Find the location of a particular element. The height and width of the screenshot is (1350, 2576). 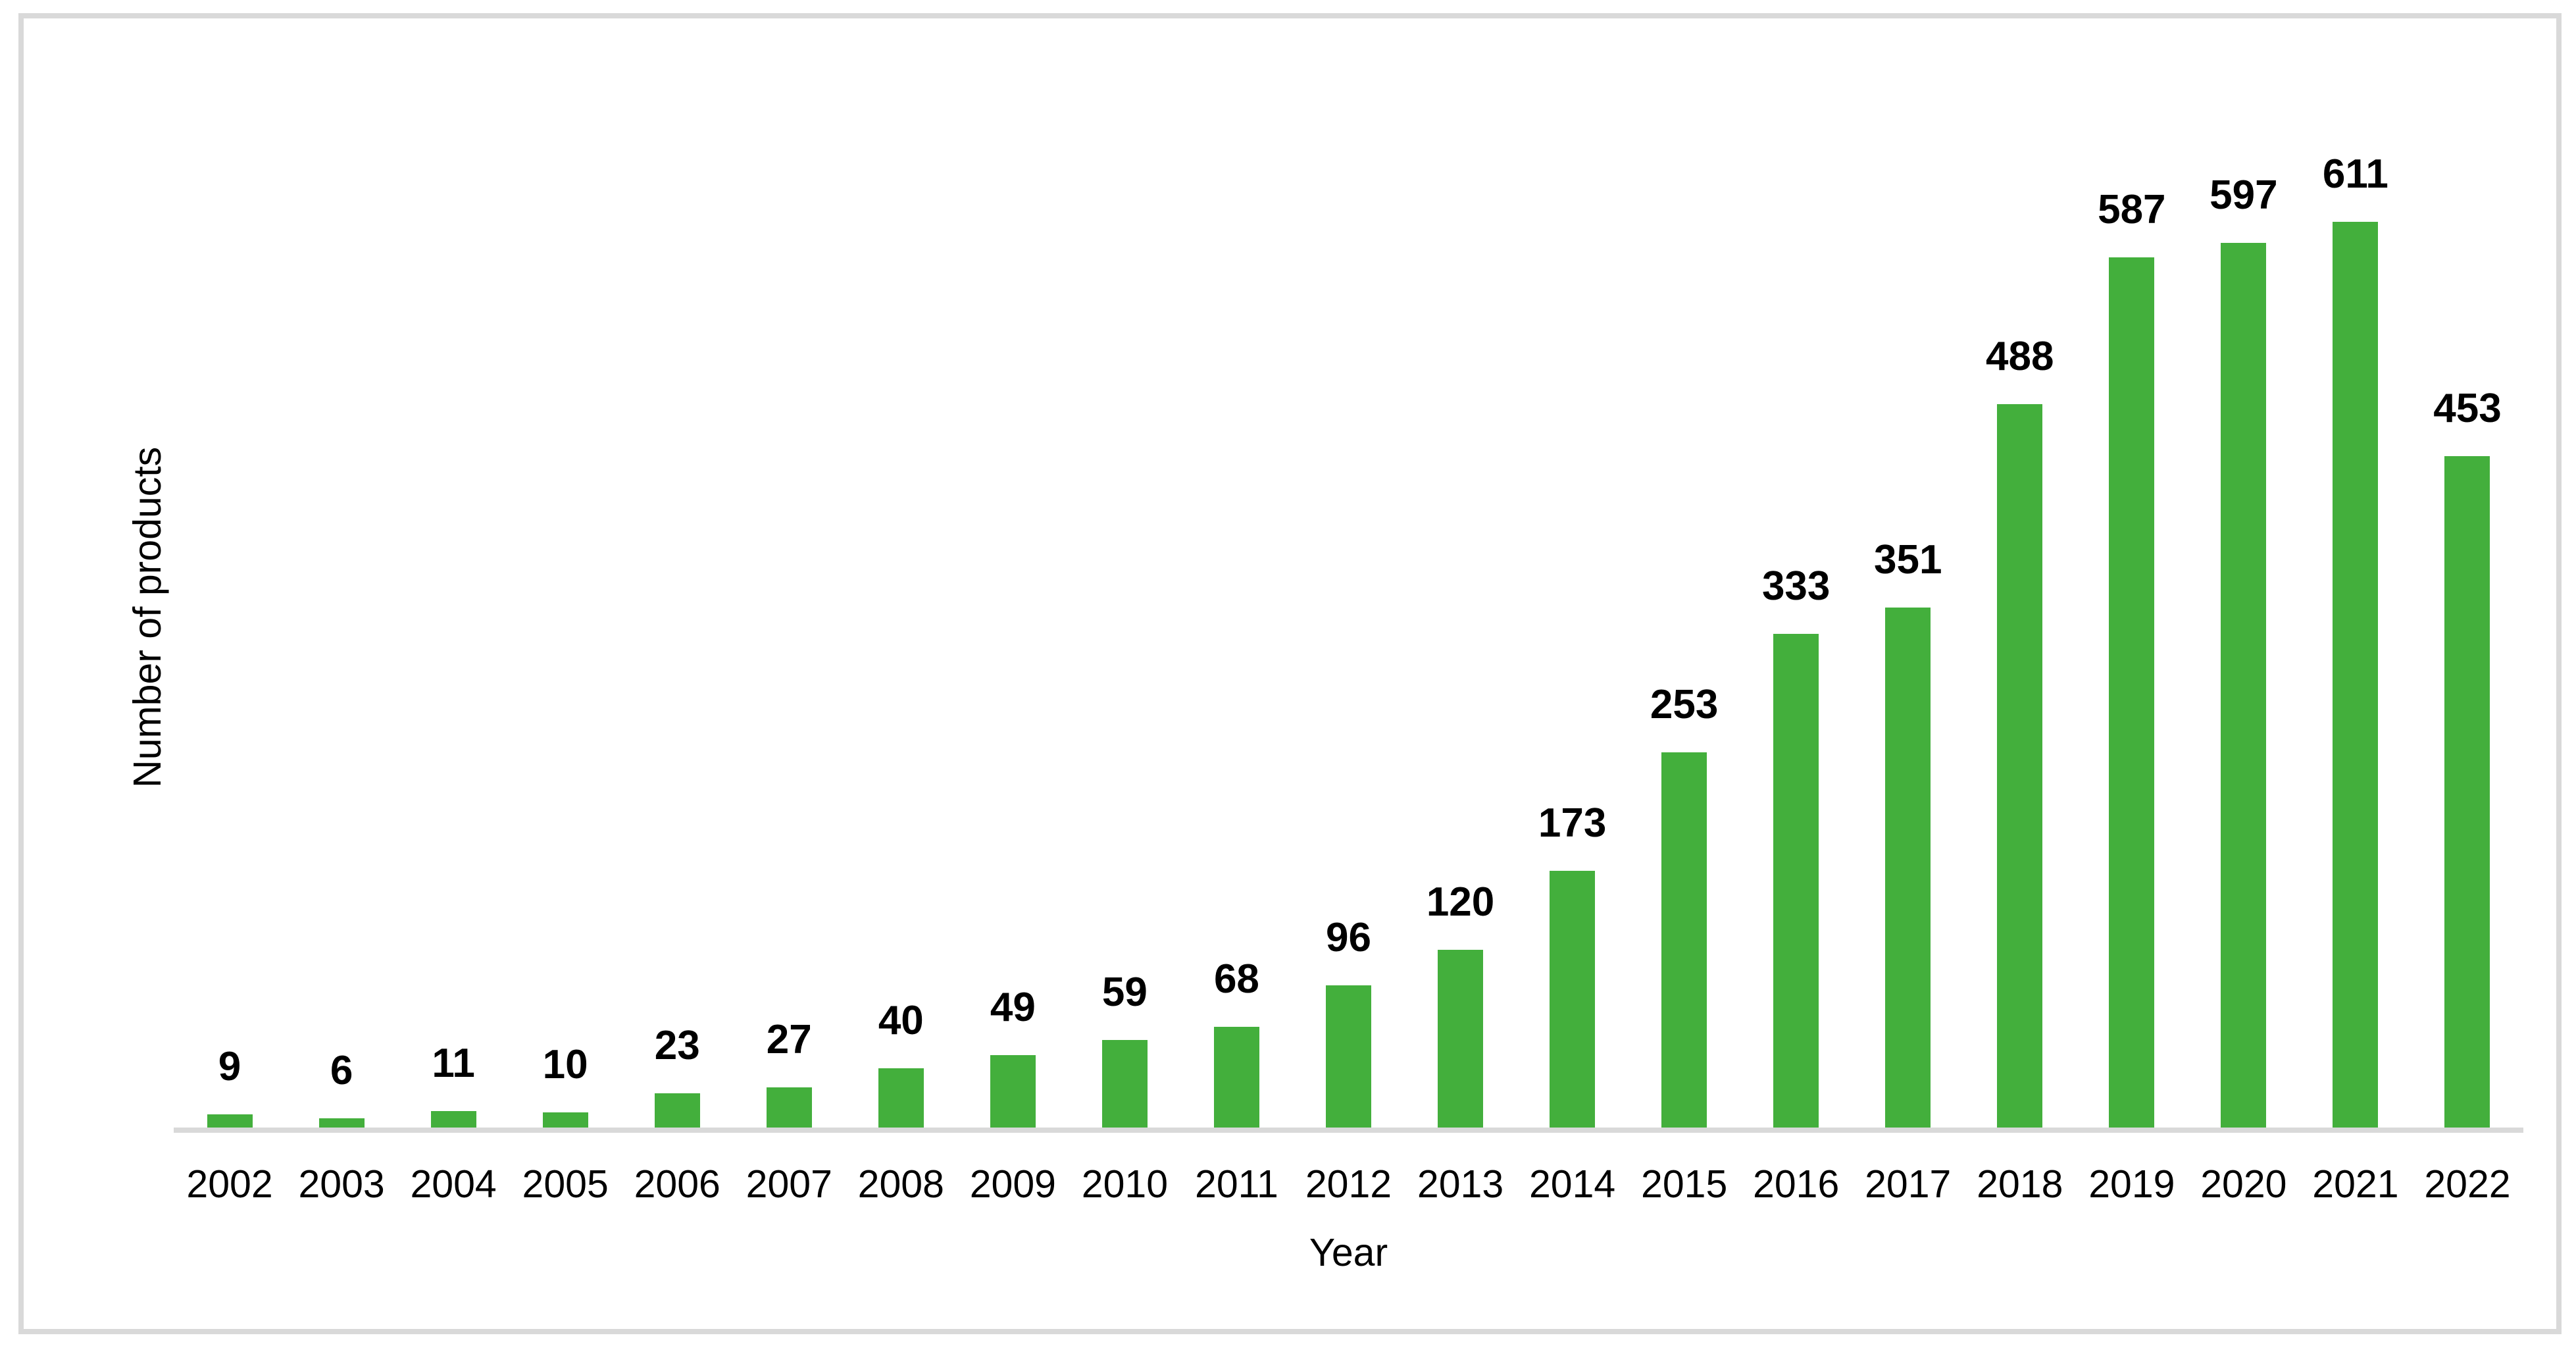

bar-value-label: 27 is located at coordinates (789, 1039).